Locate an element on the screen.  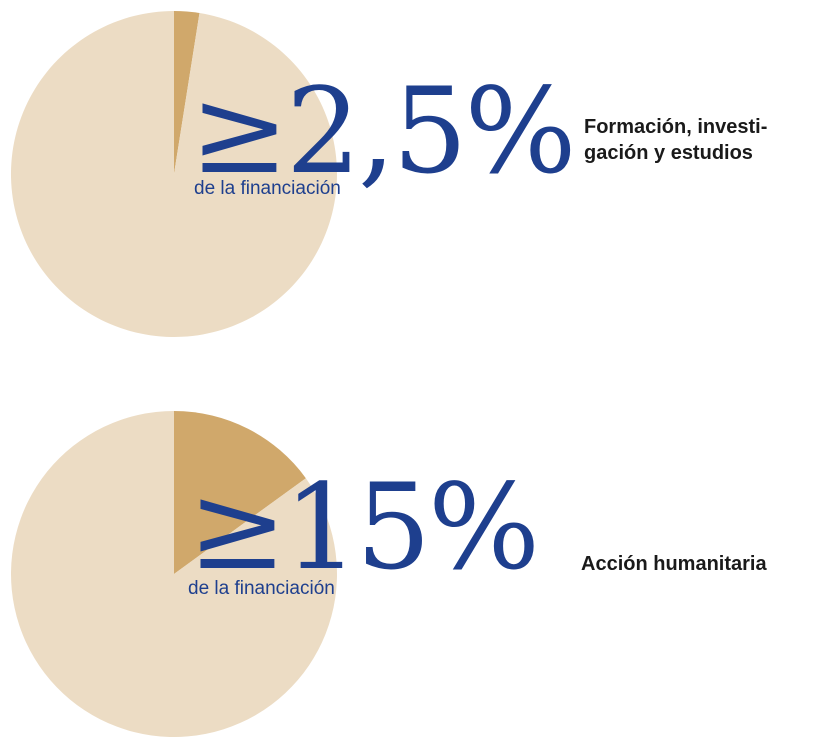
category-label-line: Formación, investi- is located at coordinates (676, 127).